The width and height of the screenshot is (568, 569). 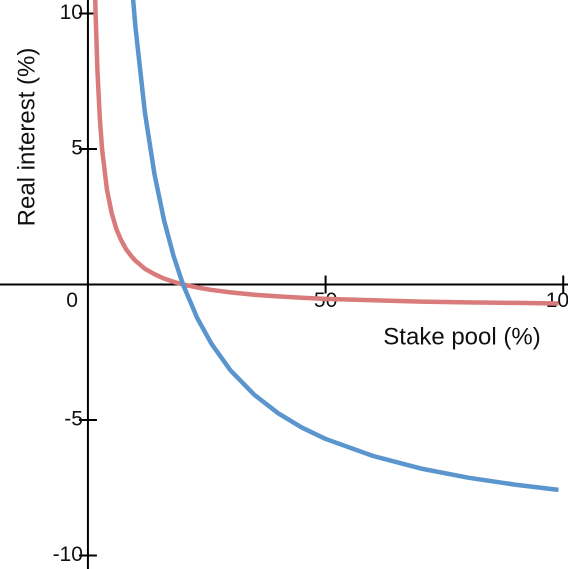 What do you see at coordinates (26, 137) in the screenshot?
I see `y-axis-label: Real interest (%)` at bounding box center [26, 137].